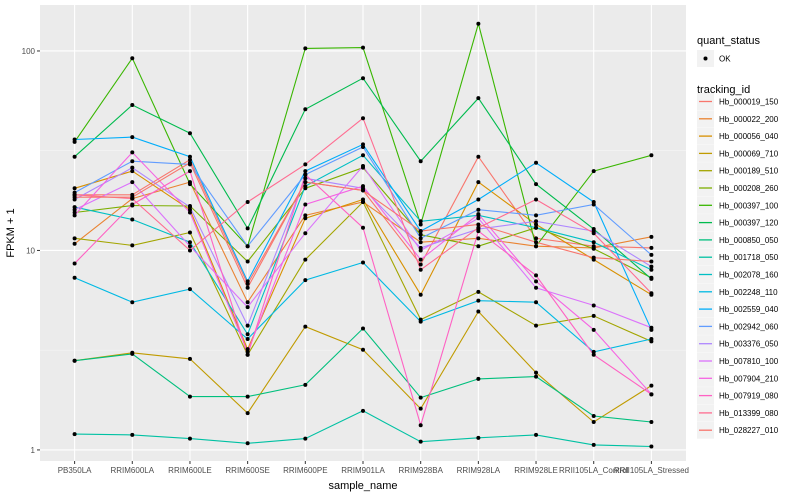 The width and height of the screenshot is (800, 500). I want to click on y-tick-label: 1, so click(33, 450).